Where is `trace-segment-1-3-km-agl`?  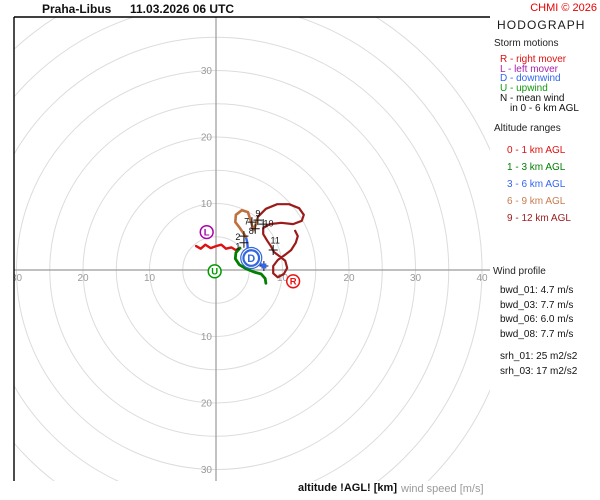
trace-segment-1-3-km-agl is located at coordinates (250, 265).